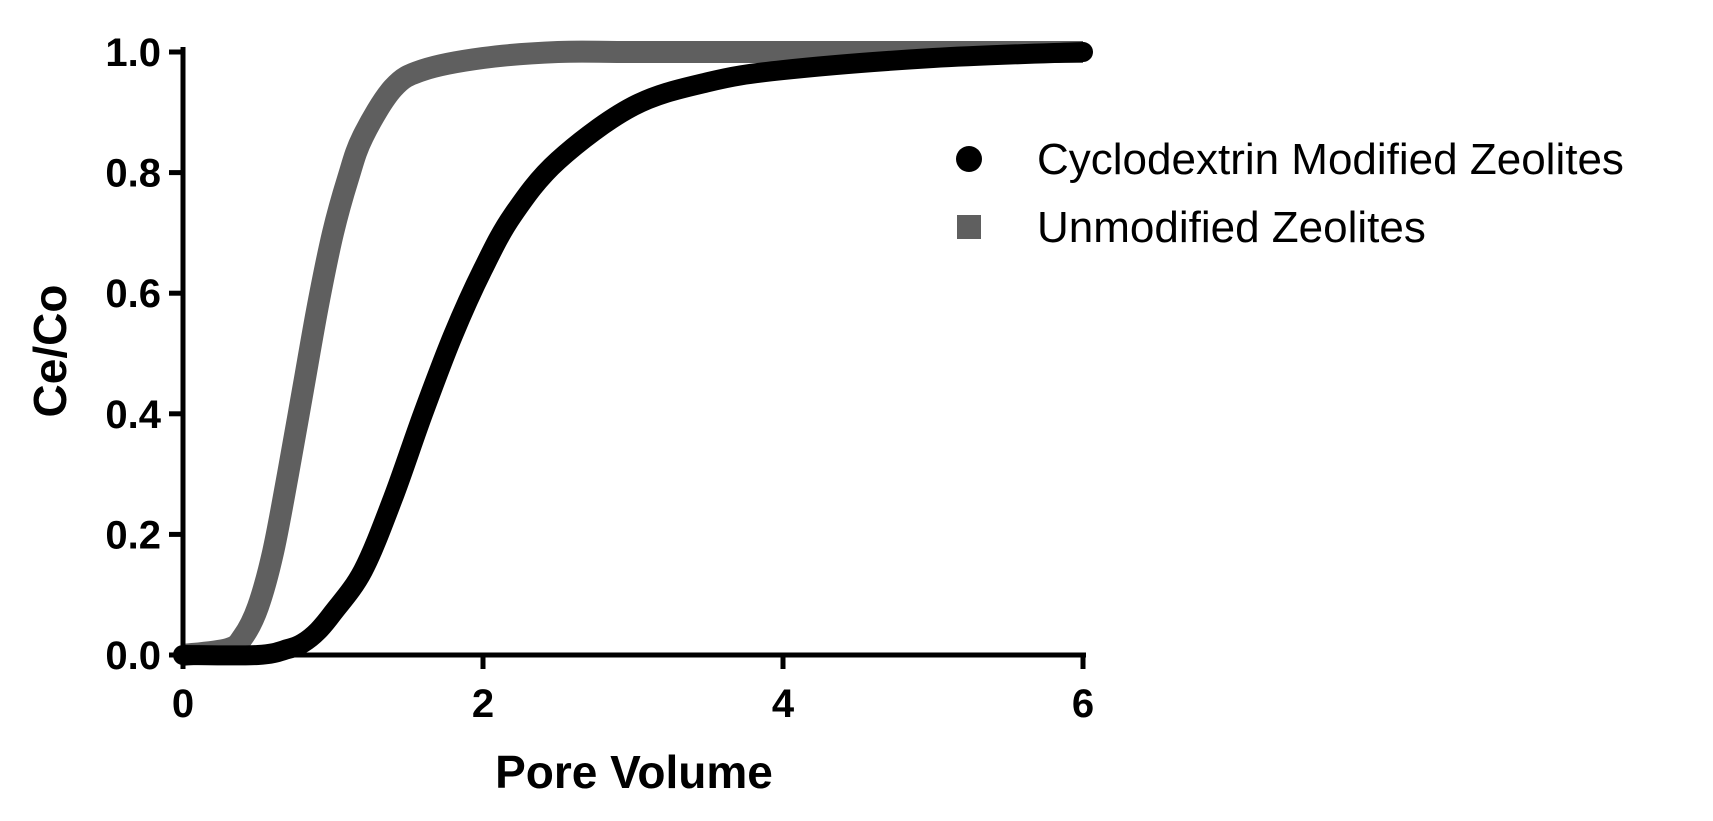 The width and height of the screenshot is (1713, 821). I want to click on y-tick-label: 0.8, so click(133, 174).